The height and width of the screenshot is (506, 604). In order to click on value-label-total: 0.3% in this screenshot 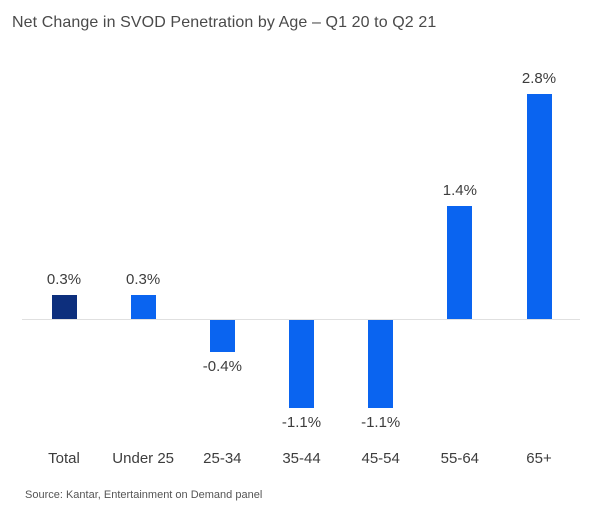, I will do `click(64, 279)`.